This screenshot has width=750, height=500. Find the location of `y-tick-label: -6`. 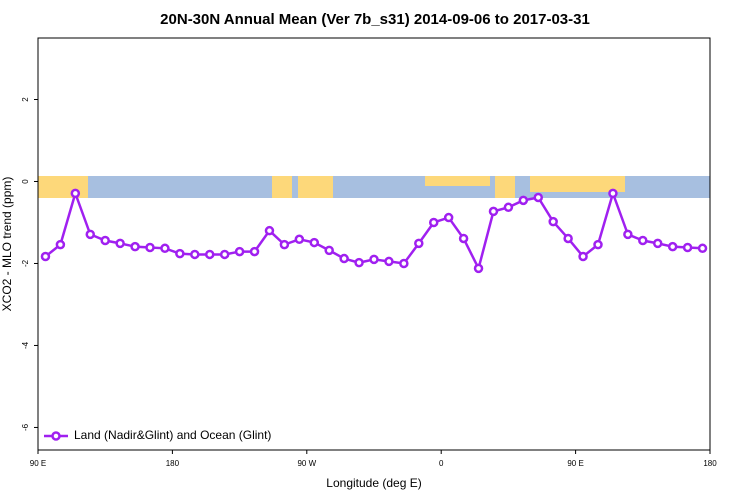

y-tick-label: -6 is located at coordinates (25, 427).